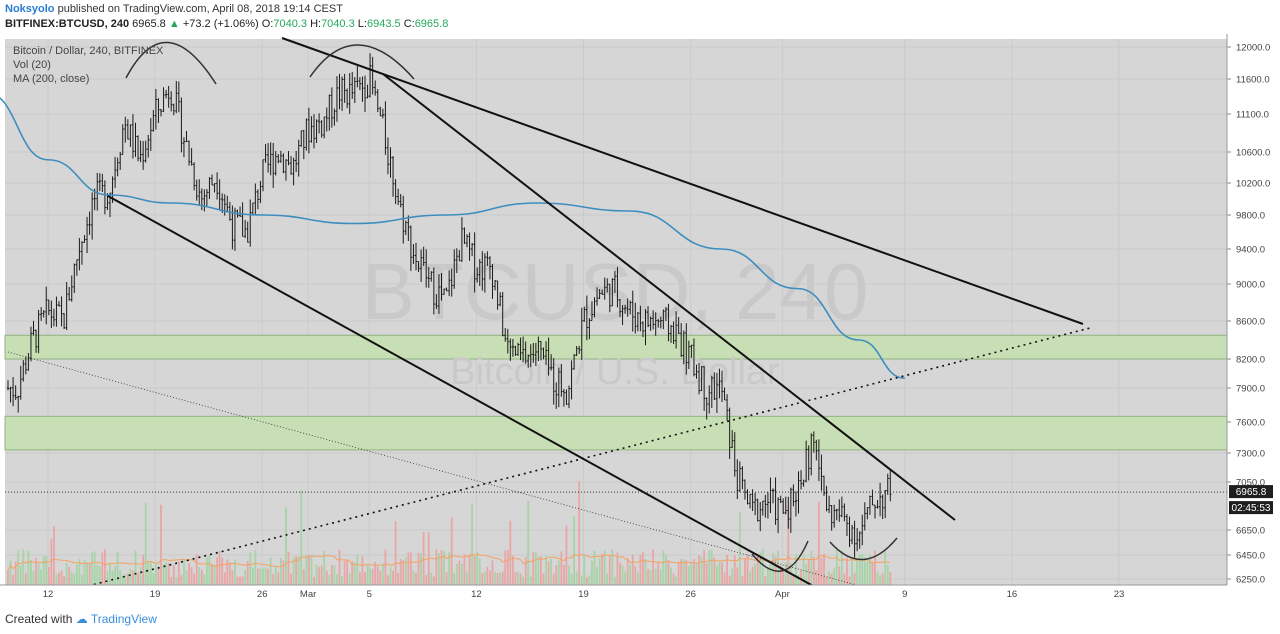  What do you see at coordinates (1253, 153) in the screenshot?
I see `price-tick-label: 10600.0` at bounding box center [1253, 153].